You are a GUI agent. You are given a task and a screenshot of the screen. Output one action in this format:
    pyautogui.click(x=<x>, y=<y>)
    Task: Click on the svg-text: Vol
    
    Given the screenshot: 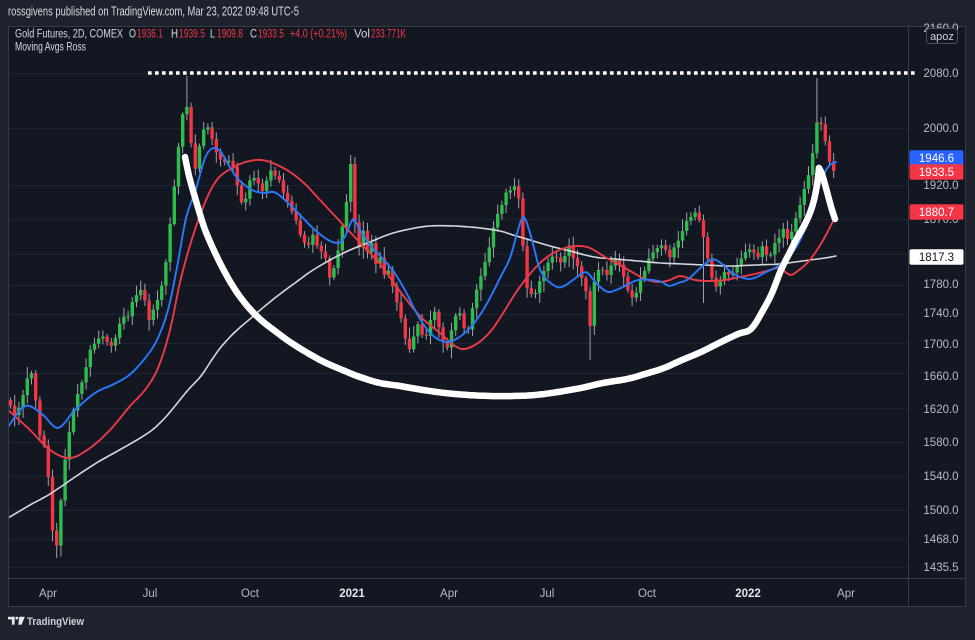 What is the action you would take?
    pyautogui.click(x=362, y=35)
    